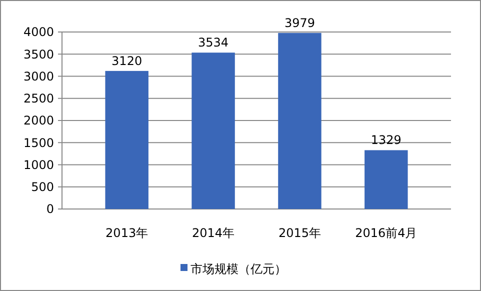 Image resolution: width=481 pixels, height=291 pixels. What do you see at coordinates (42, 187) in the screenshot?
I see `y-tick-label: 500` at bounding box center [42, 187].